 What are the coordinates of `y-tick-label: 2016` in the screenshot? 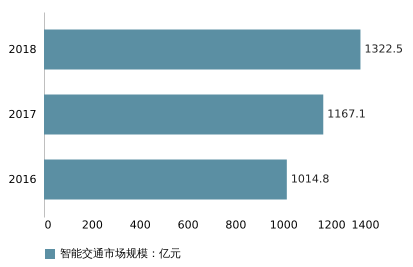 It's located at (22, 179).